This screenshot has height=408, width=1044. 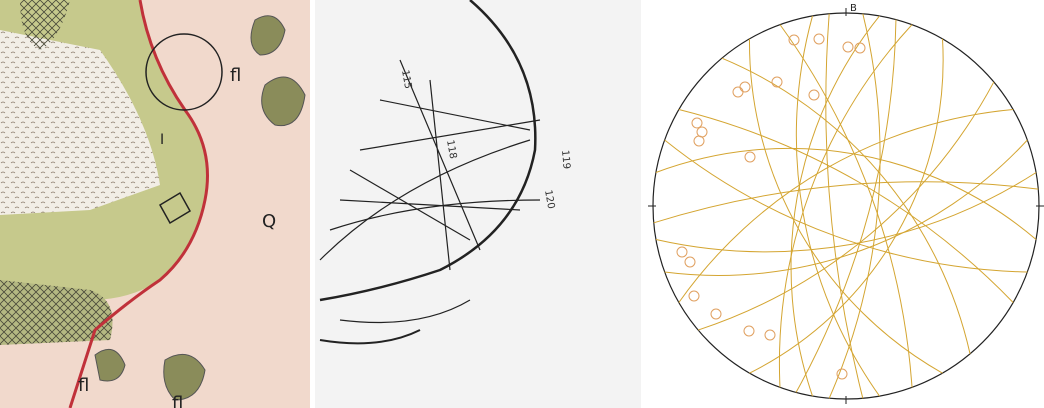 What do you see at coordinates (80, 122) in the screenshot?
I see `dotted-unit` at bounding box center [80, 122].